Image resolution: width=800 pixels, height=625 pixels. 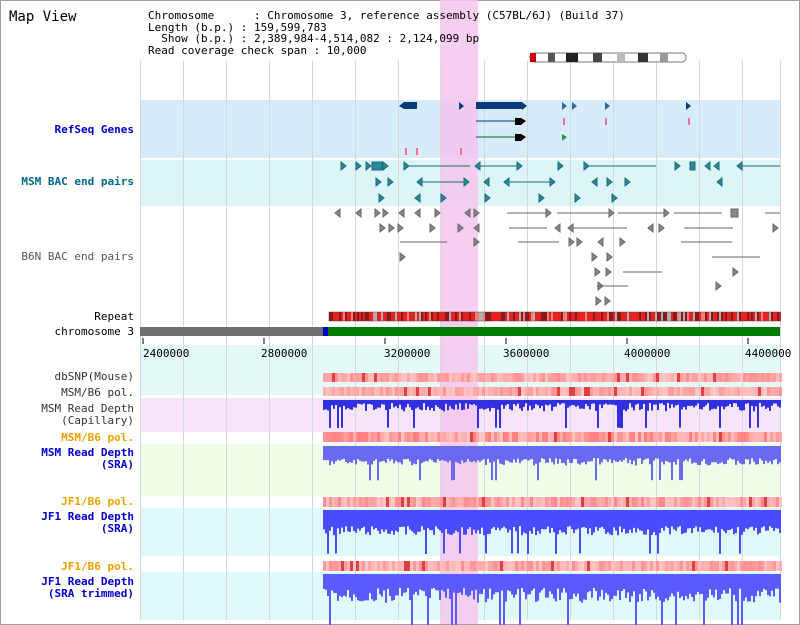 What do you see at coordinates (94, 129) in the screenshot?
I see `track-label-refseq: RefSeq Genes` at bounding box center [94, 129].